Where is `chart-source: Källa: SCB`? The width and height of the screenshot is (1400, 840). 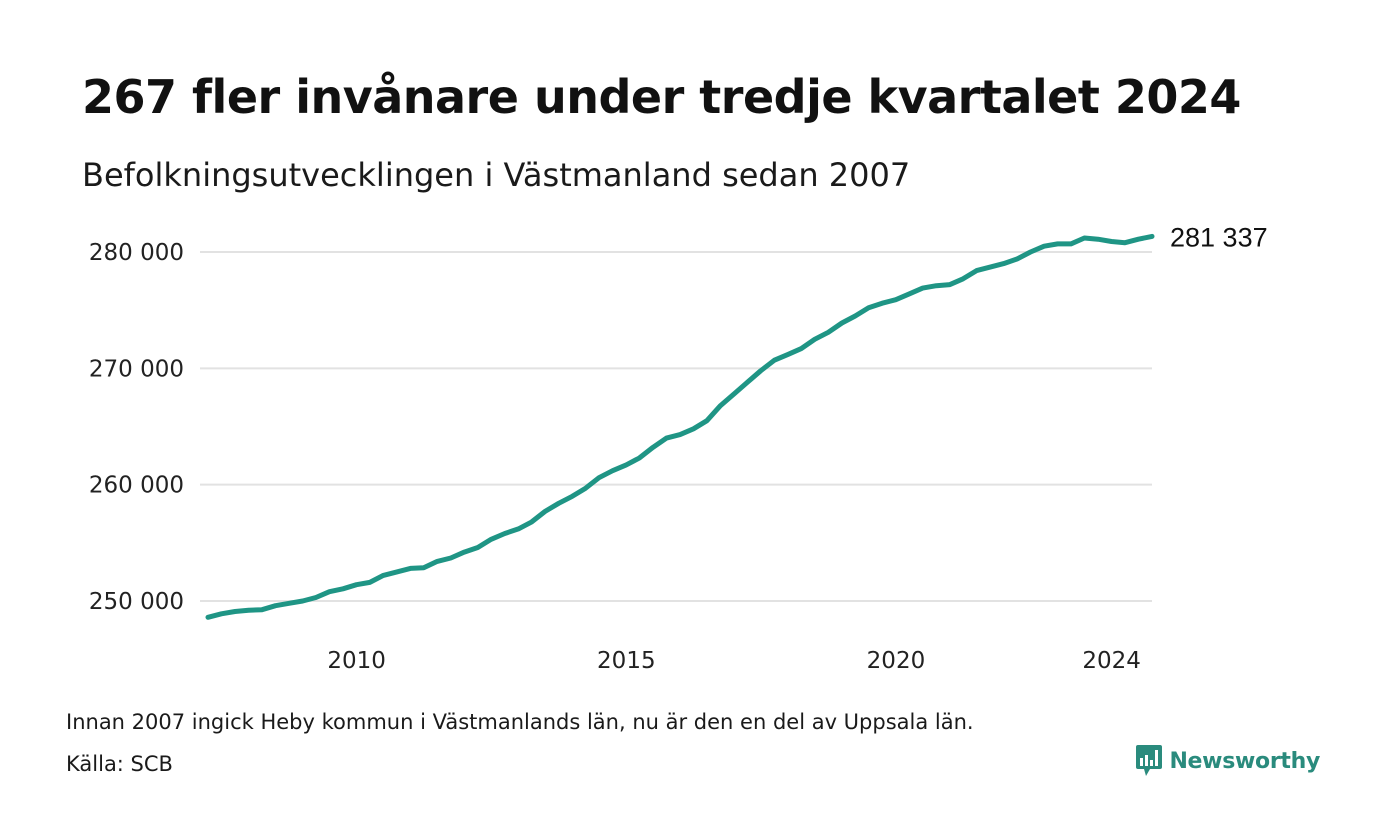
chart-source: Källa: SCB is located at coordinates (119, 764).